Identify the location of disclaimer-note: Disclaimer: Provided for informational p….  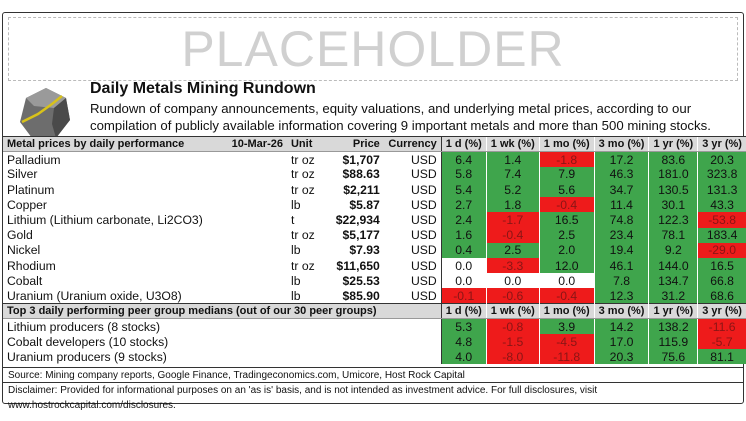
(373, 396).